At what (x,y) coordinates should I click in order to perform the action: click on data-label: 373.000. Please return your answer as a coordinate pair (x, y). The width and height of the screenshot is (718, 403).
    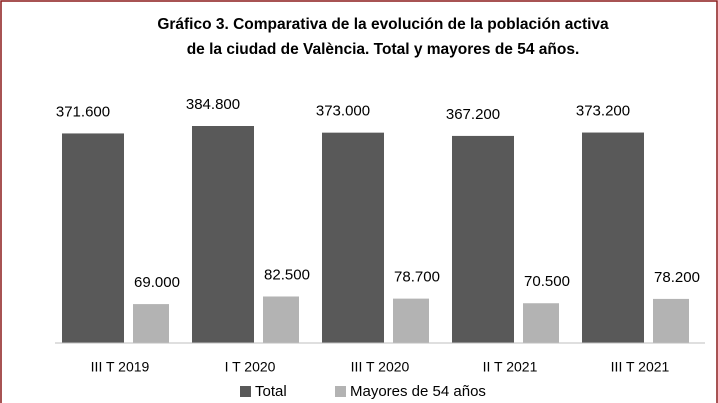
    Looking at the image, I should click on (343, 111).